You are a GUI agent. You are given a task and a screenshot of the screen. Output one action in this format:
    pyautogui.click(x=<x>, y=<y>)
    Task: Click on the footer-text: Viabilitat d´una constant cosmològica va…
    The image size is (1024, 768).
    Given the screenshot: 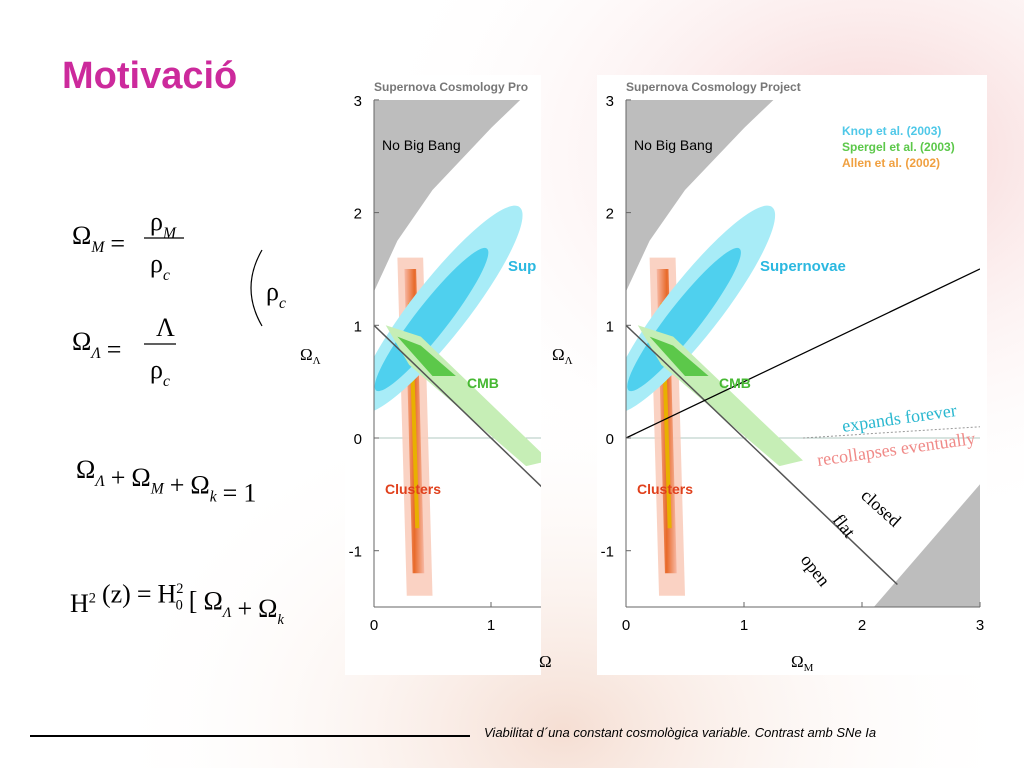 What is the action you would take?
    pyautogui.click(x=680, y=732)
    